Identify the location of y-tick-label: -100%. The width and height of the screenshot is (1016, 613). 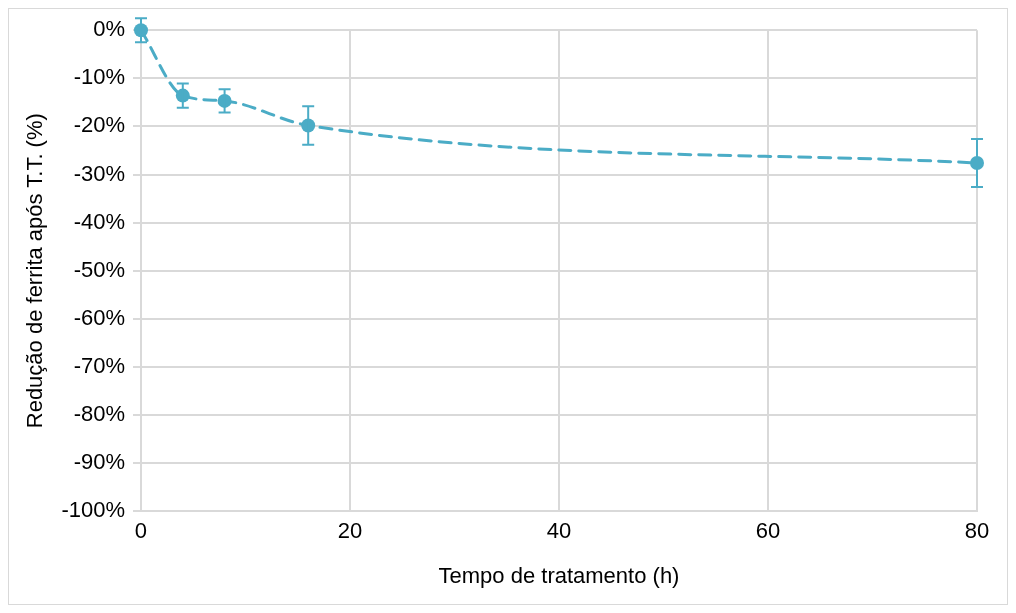
(93, 510).